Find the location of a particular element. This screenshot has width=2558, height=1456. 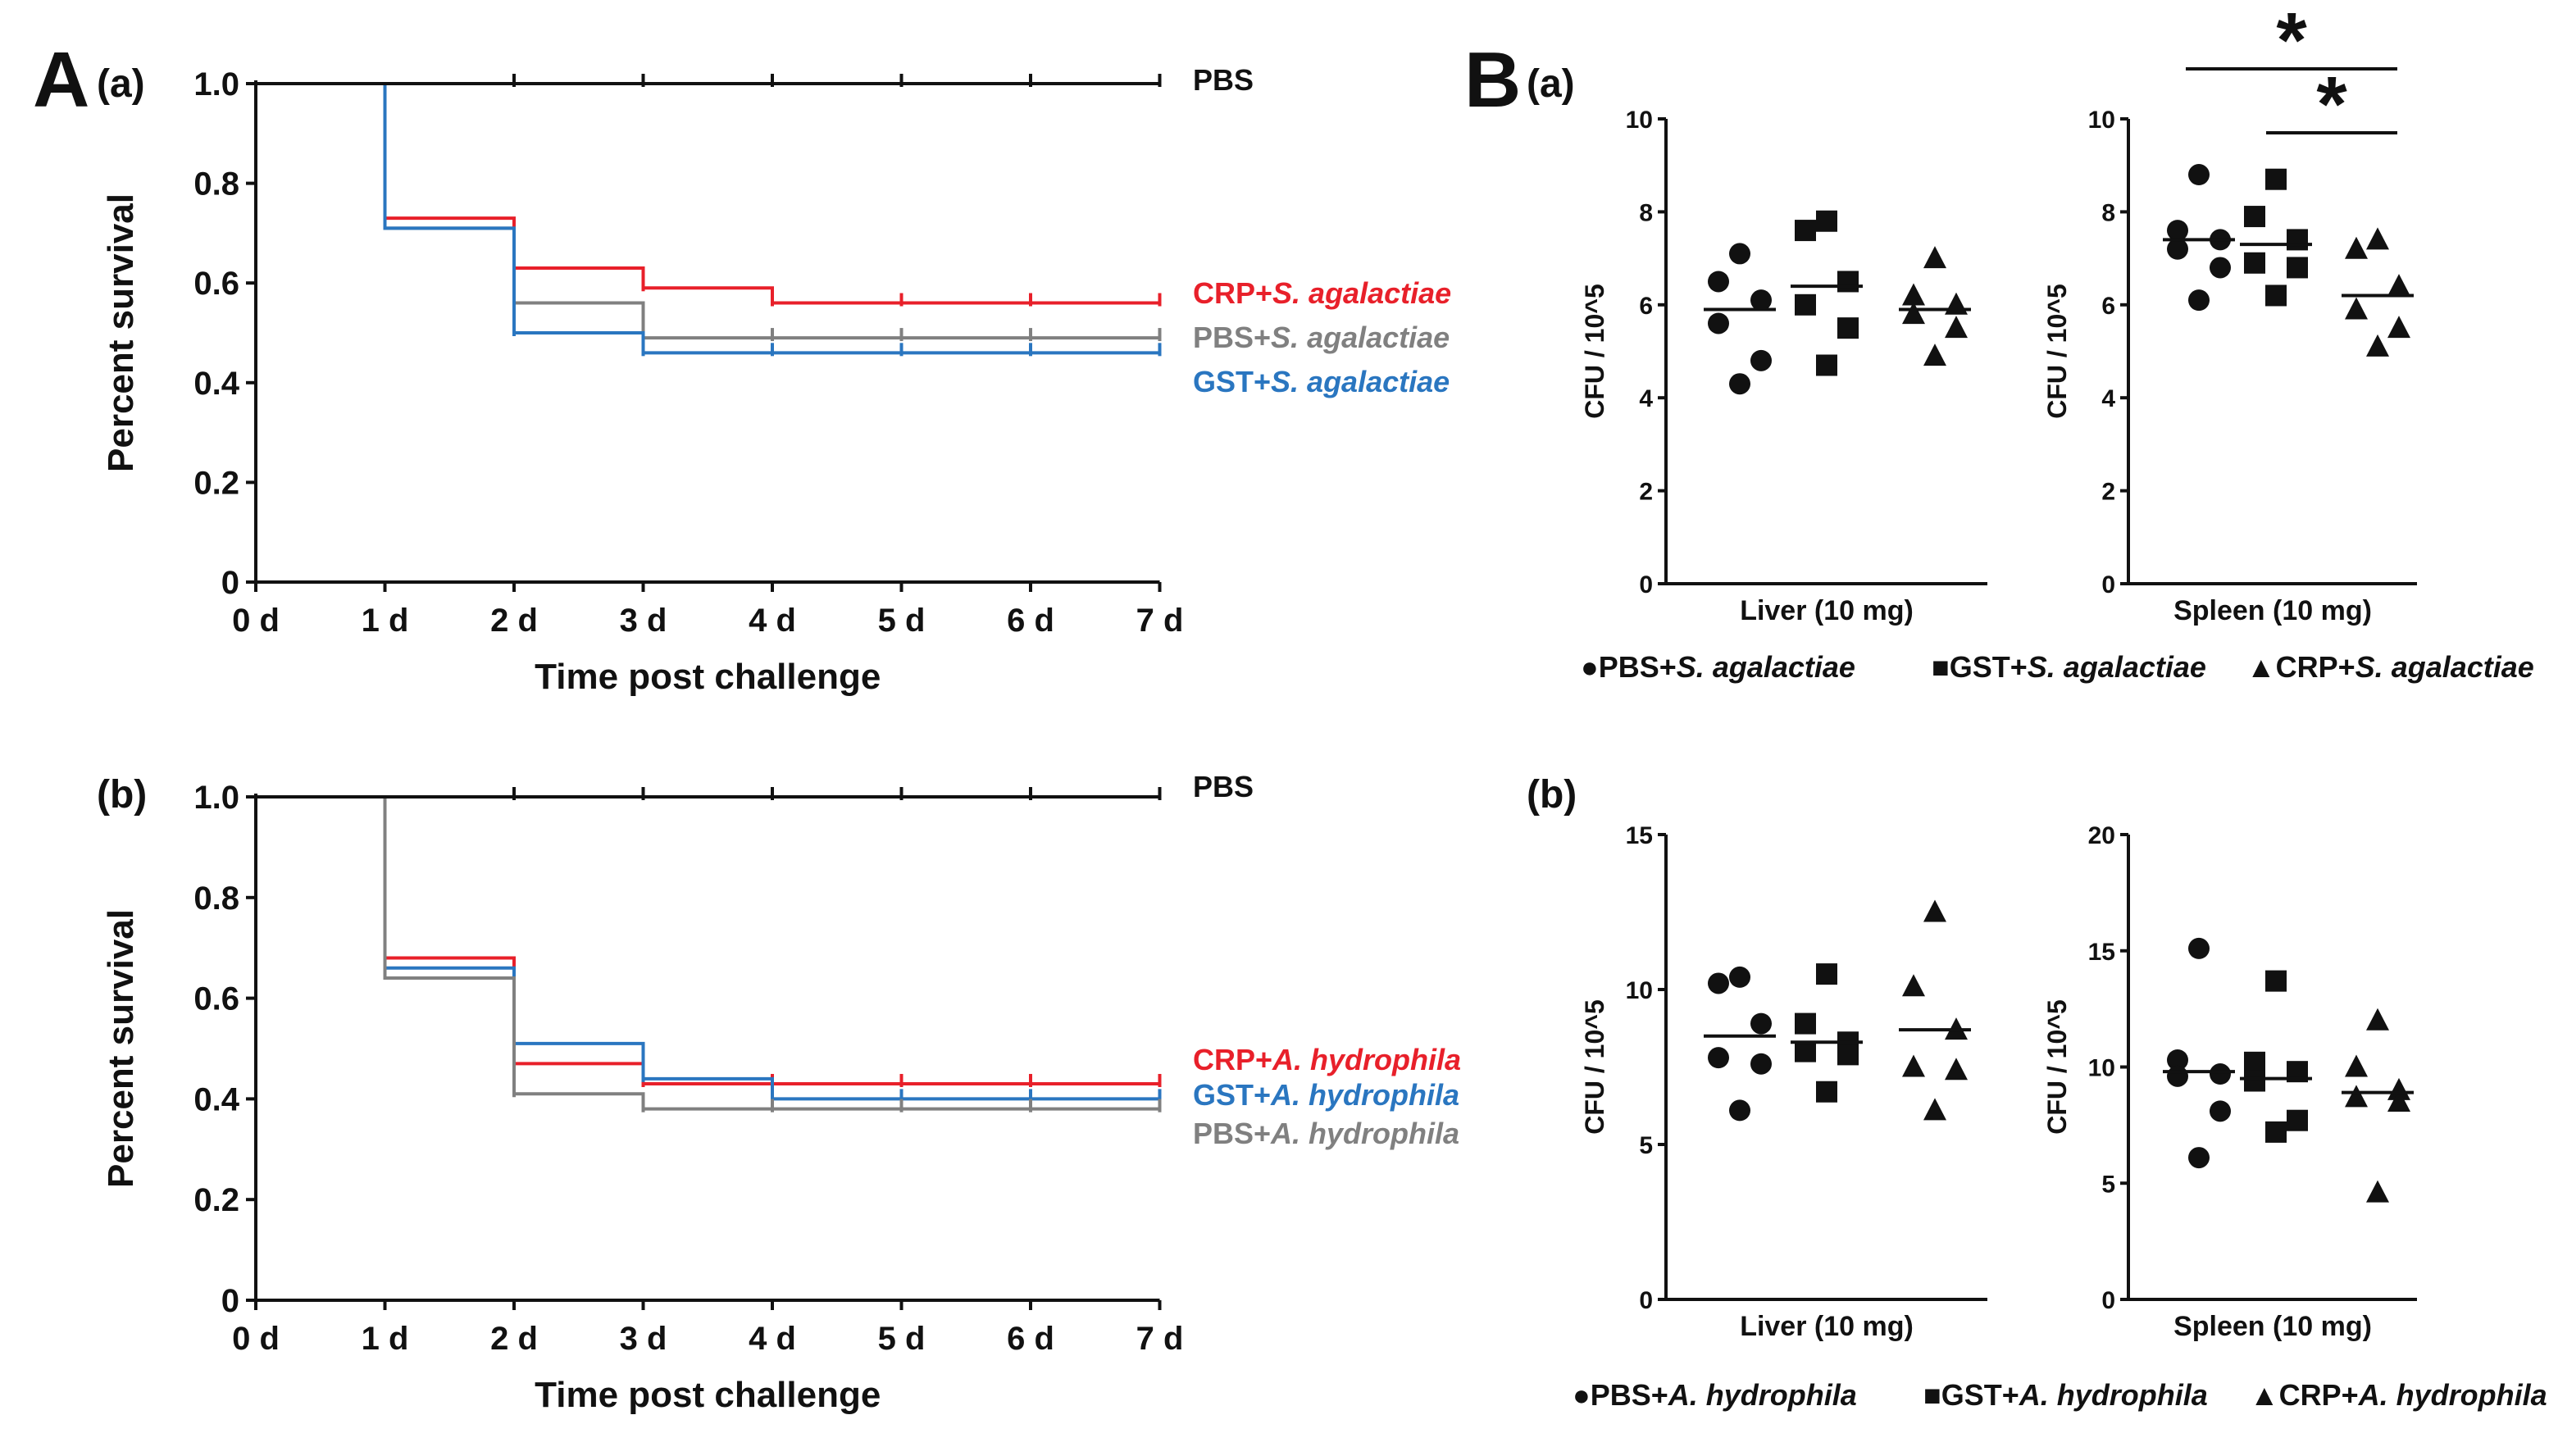

series-label: PBS is located at coordinates (1223, 786).